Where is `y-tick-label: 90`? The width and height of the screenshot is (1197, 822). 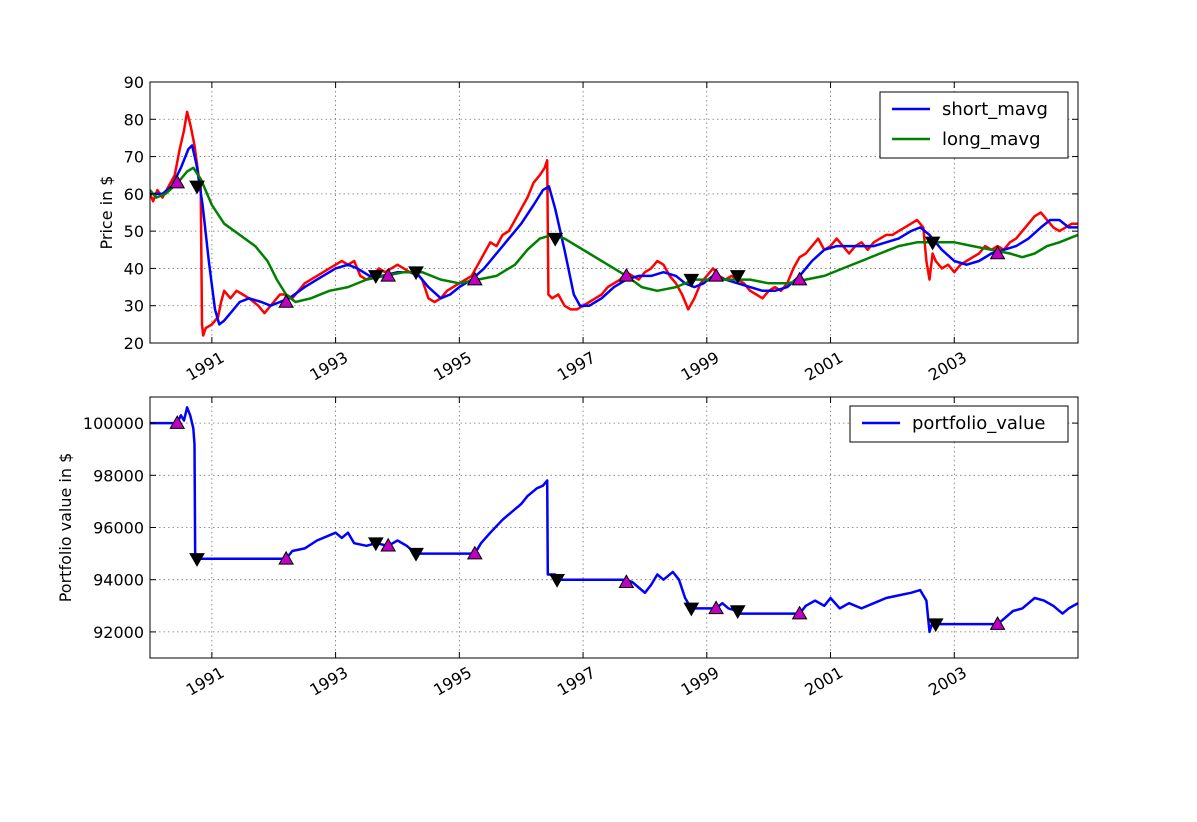 y-tick-label: 90 is located at coordinates (134, 82).